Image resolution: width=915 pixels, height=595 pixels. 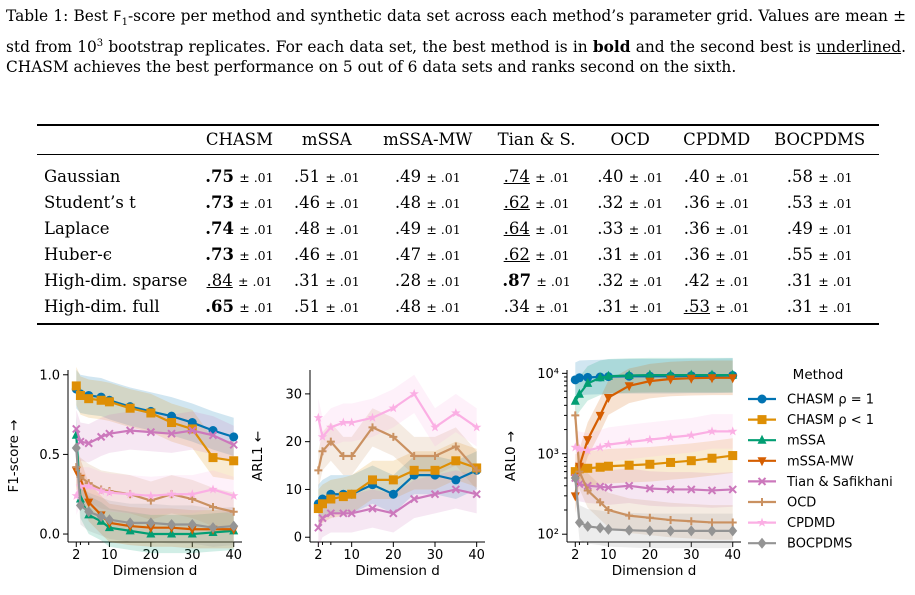 What do you see at coordinates (76, 555) in the screenshot?
I see `x-tick-label: 2` at bounding box center [76, 555].